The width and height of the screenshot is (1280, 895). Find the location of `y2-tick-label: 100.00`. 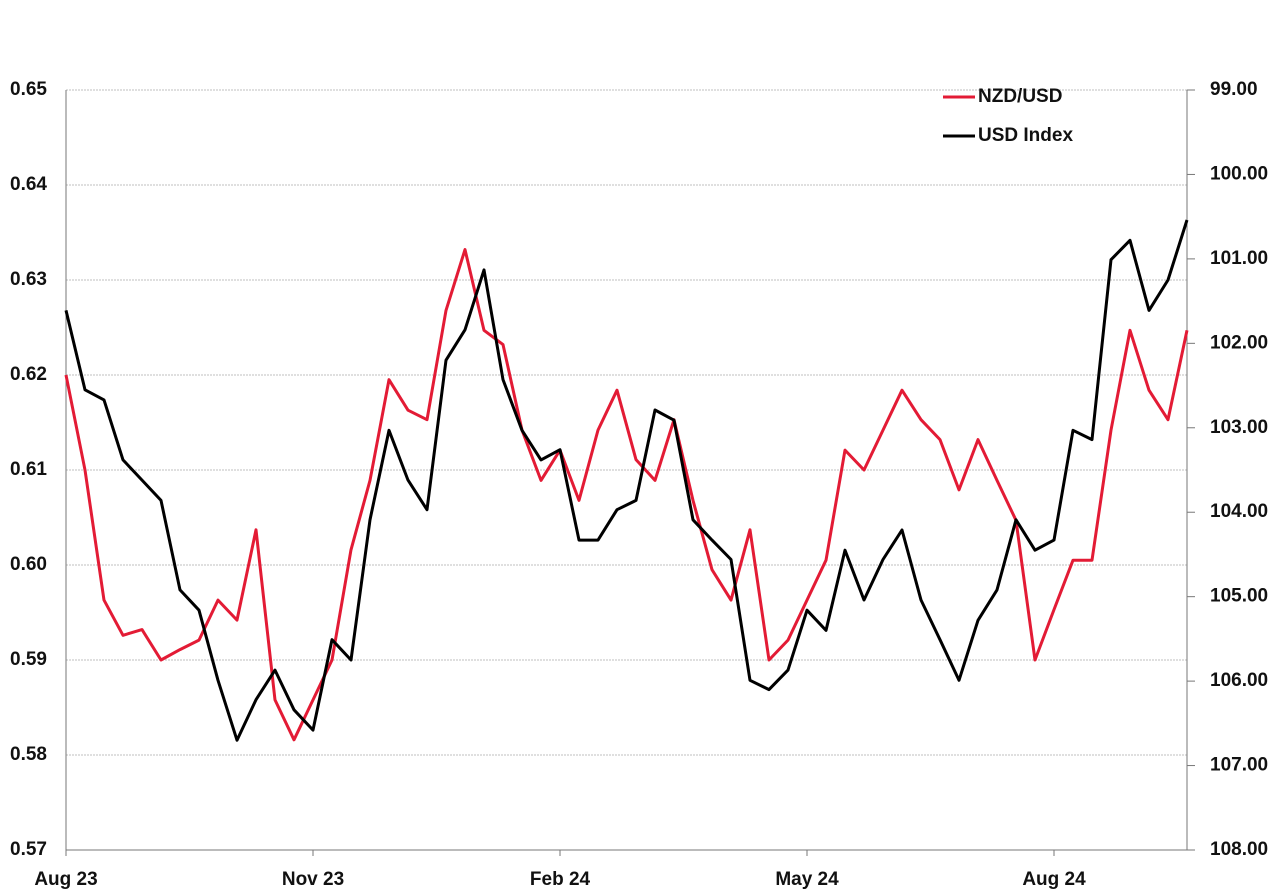

y2-tick-label: 100.00 is located at coordinates (1239, 173).